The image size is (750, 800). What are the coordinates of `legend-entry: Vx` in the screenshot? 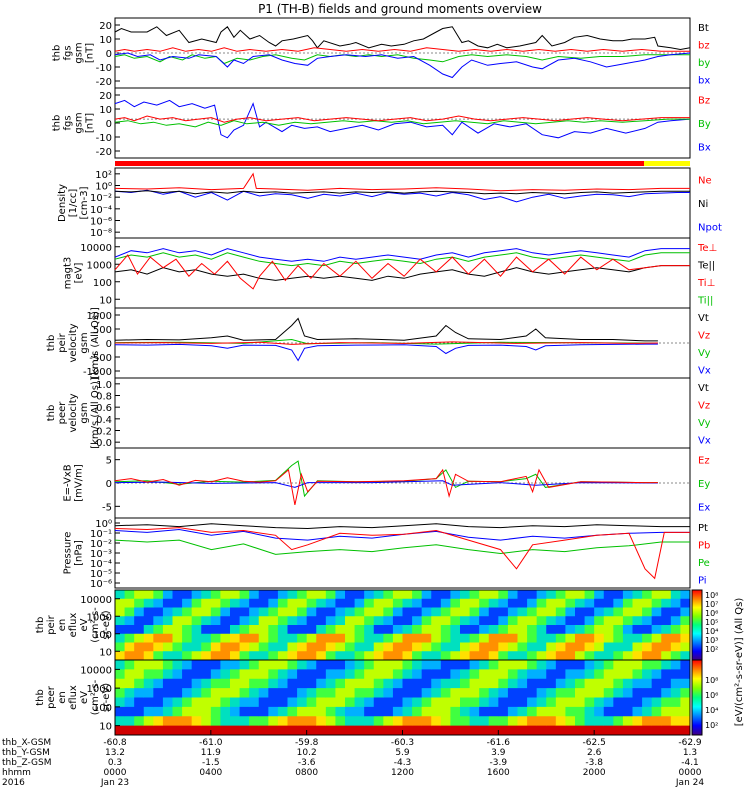 It's located at (704, 440).